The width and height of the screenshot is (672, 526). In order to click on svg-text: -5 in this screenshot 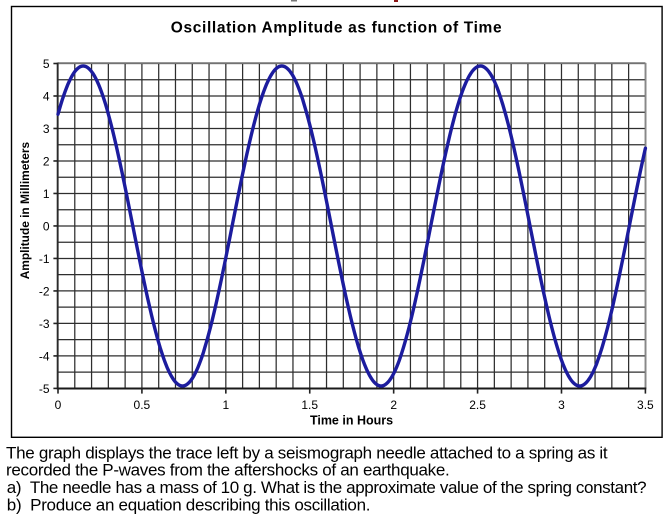, I will do `click(44, 389)`.